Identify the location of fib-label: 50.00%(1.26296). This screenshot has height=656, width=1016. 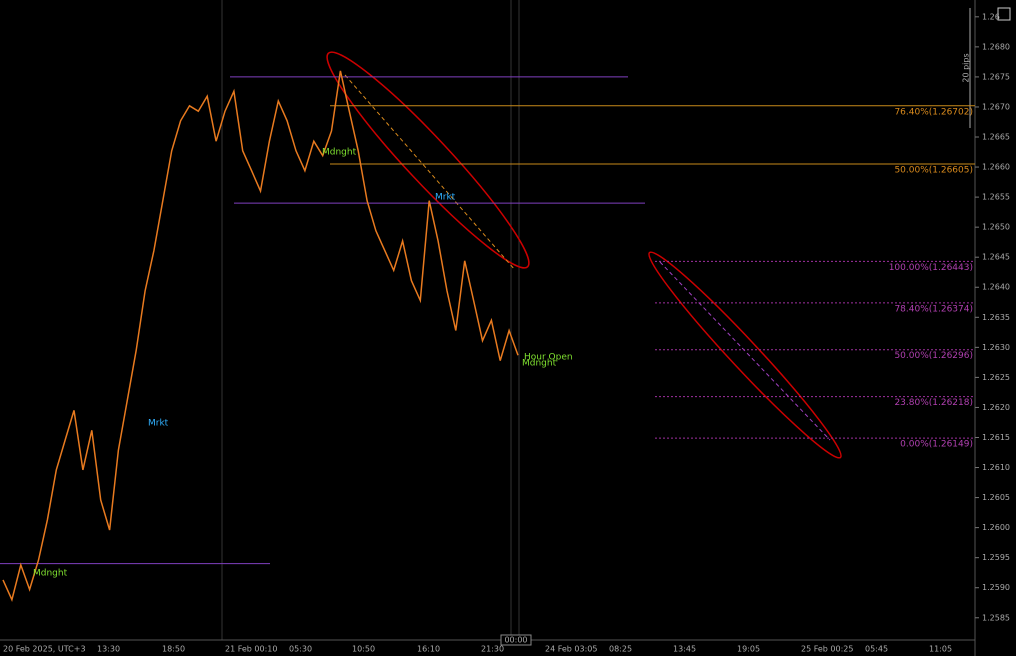
(933, 356).